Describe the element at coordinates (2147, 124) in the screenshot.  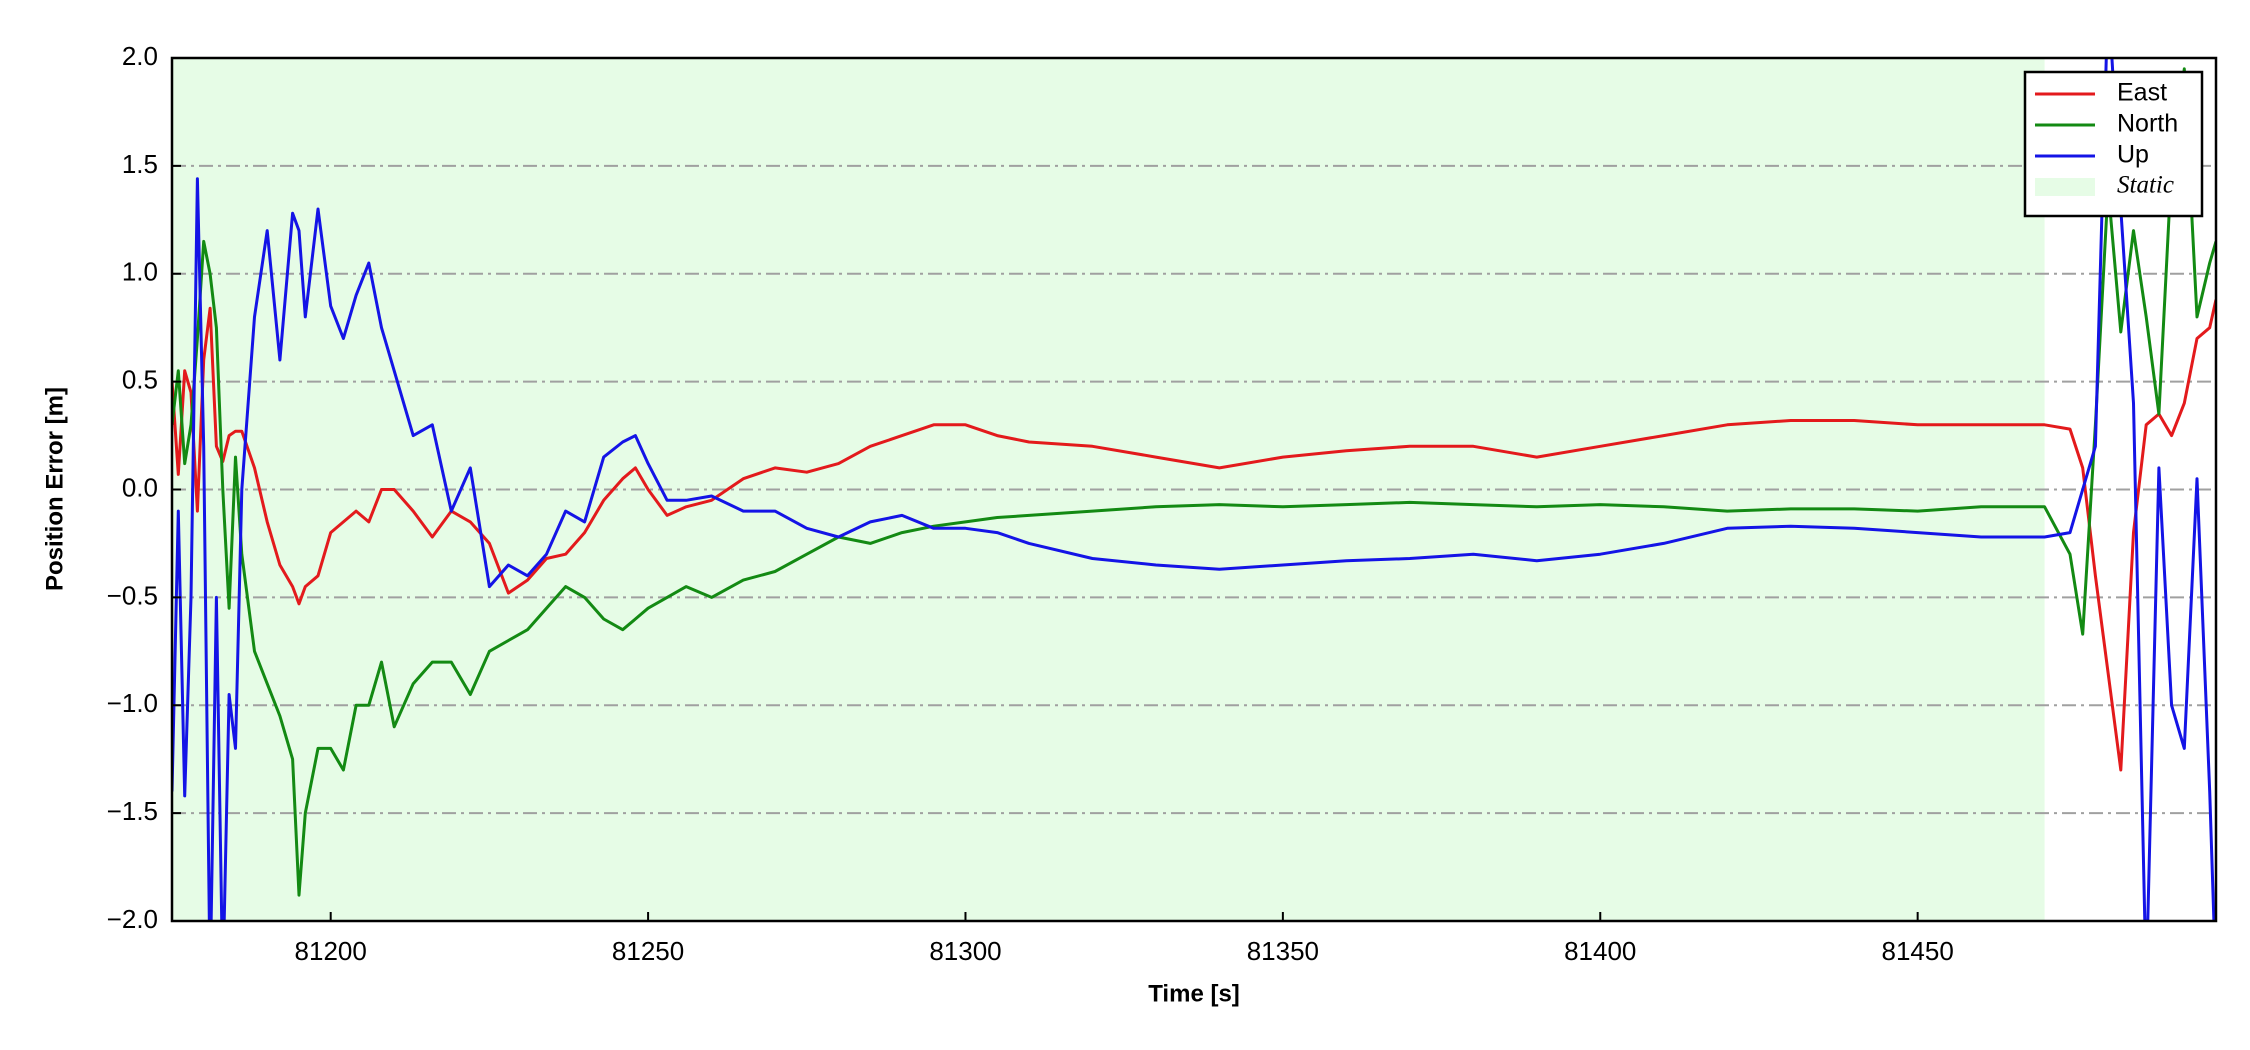
I see `legend-label: North` at that location.